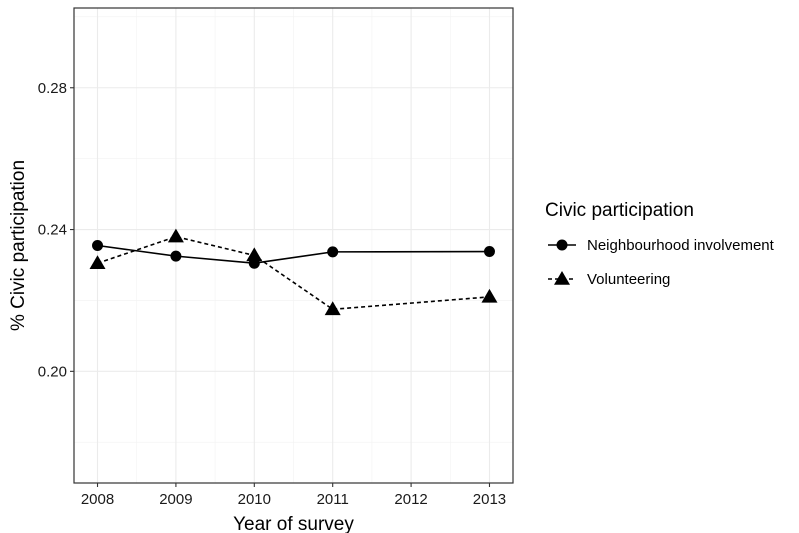 The height and width of the screenshot is (533, 799). I want to click on legend-item-volunteering: Volunteering, so click(609, 279).